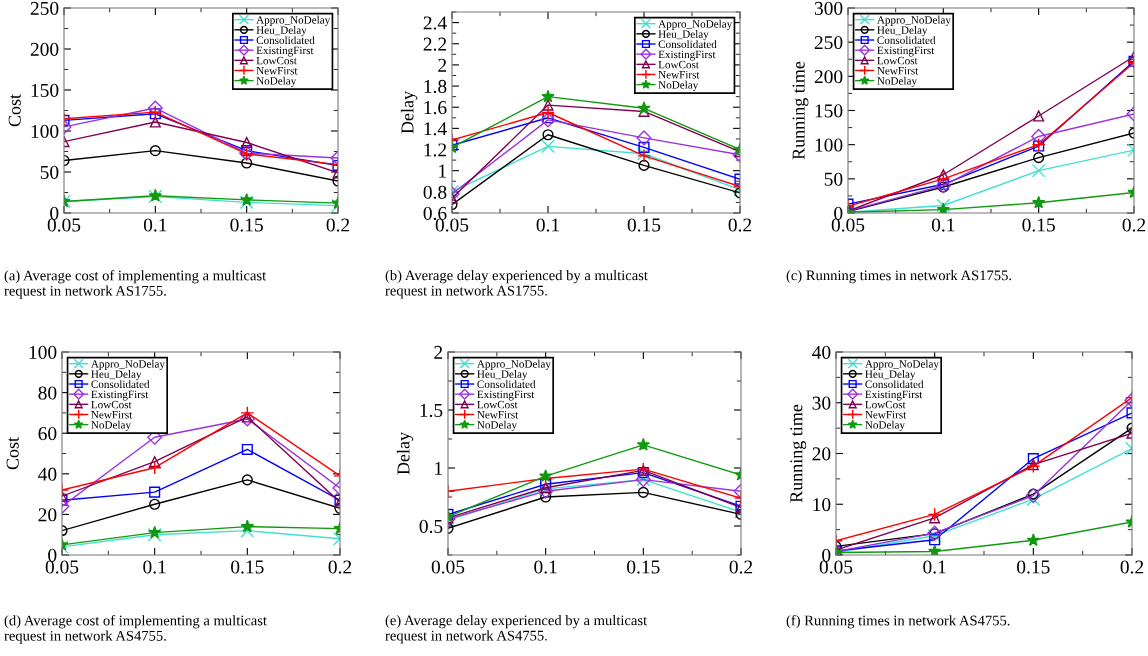 The image size is (1148, 656). Describe the element at coordinates (435, 129) in the screenshot. I see `y-tick-label: 1.4` at that location.